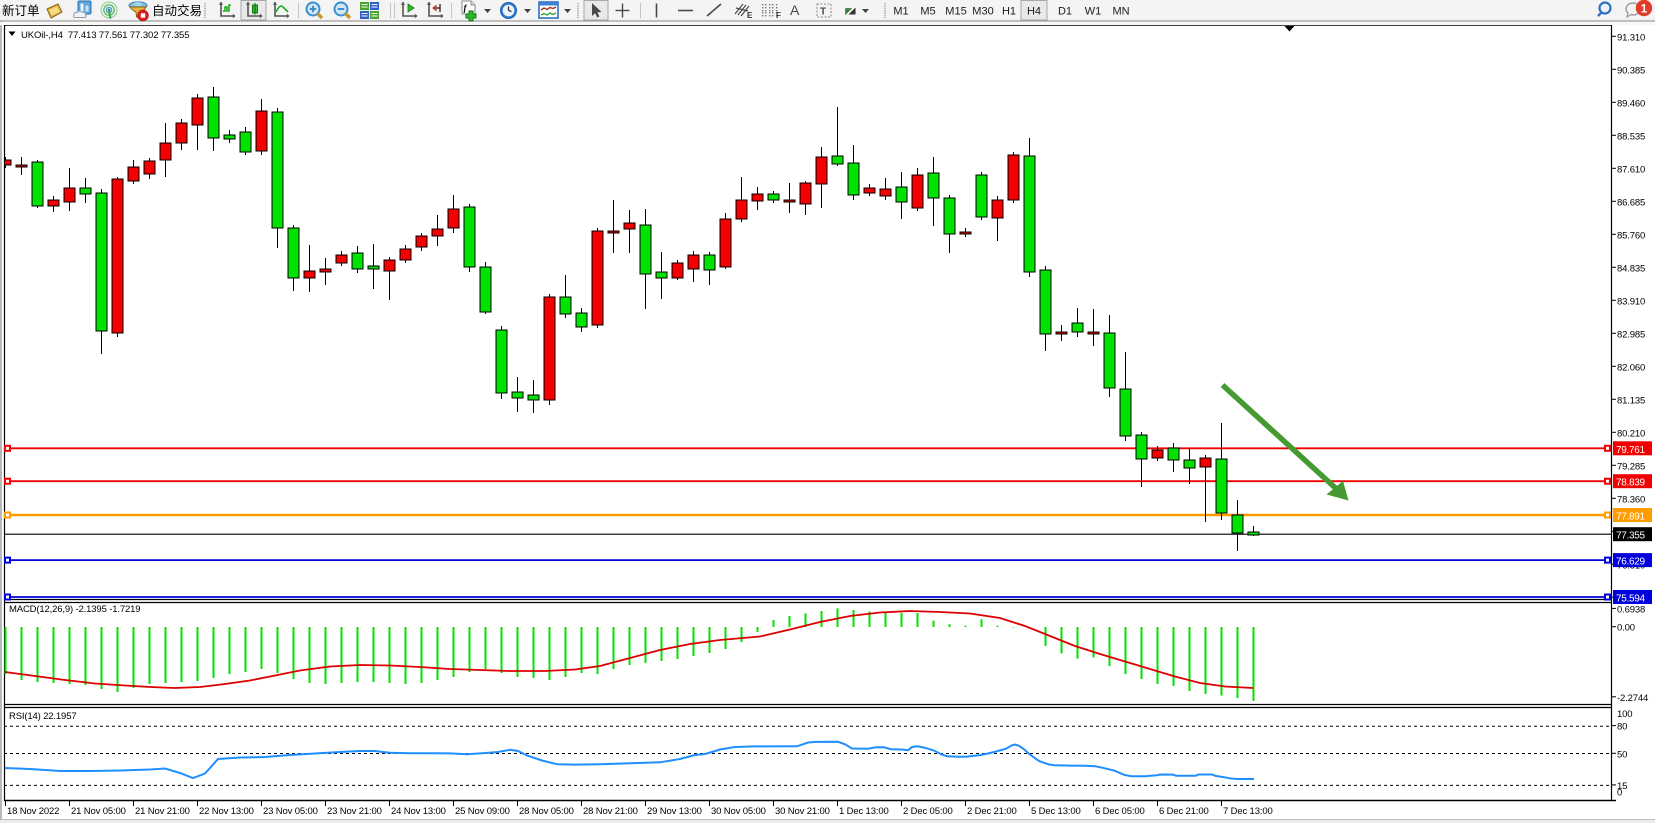  Describe the element at coordinates (610, 811) in the screenshot. I see `svg-text: 28 Nov 21:00` at that location.